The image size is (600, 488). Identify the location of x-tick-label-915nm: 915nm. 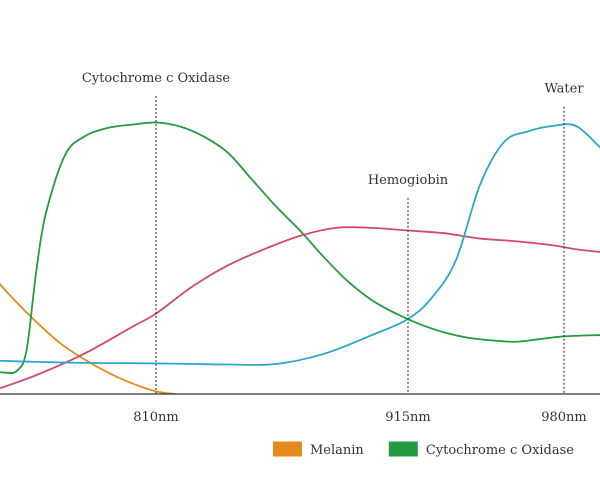
(408, 417).